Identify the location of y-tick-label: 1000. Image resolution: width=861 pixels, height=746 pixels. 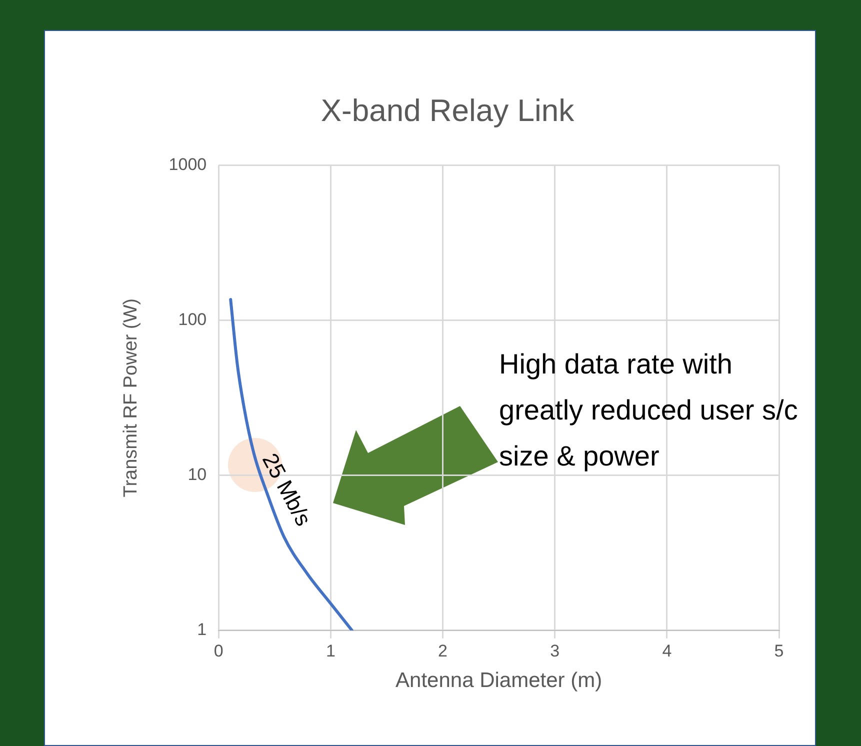
(187, 164).